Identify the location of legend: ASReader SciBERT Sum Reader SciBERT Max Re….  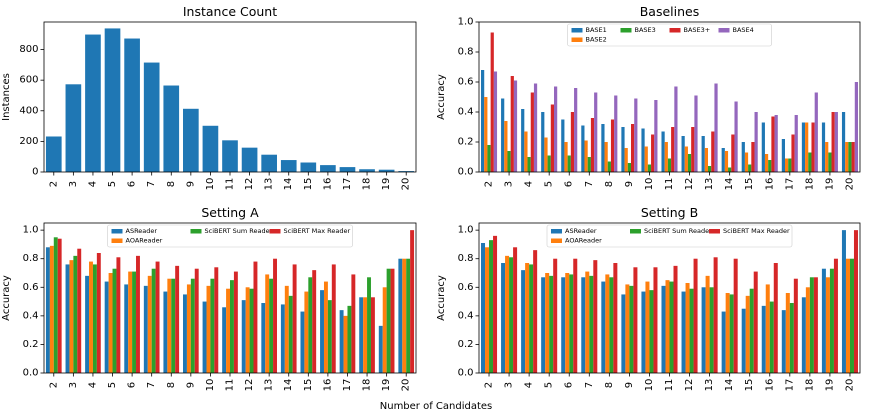
(669, 236).